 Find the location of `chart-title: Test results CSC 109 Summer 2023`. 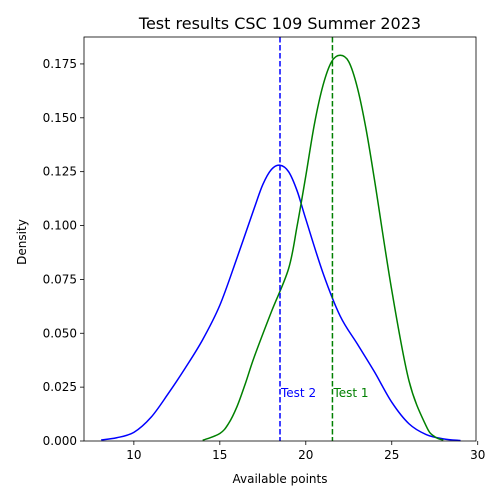

chart-title: Test results CSC 109 Summer 2023 is located at coordinates (279, 23).